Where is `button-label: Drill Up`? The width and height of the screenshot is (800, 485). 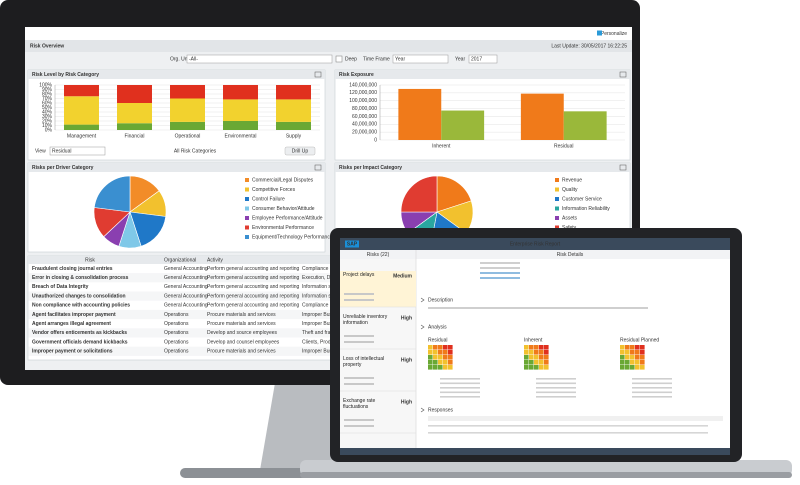
button-label: Drill Up is located at coordinates (300, 151).